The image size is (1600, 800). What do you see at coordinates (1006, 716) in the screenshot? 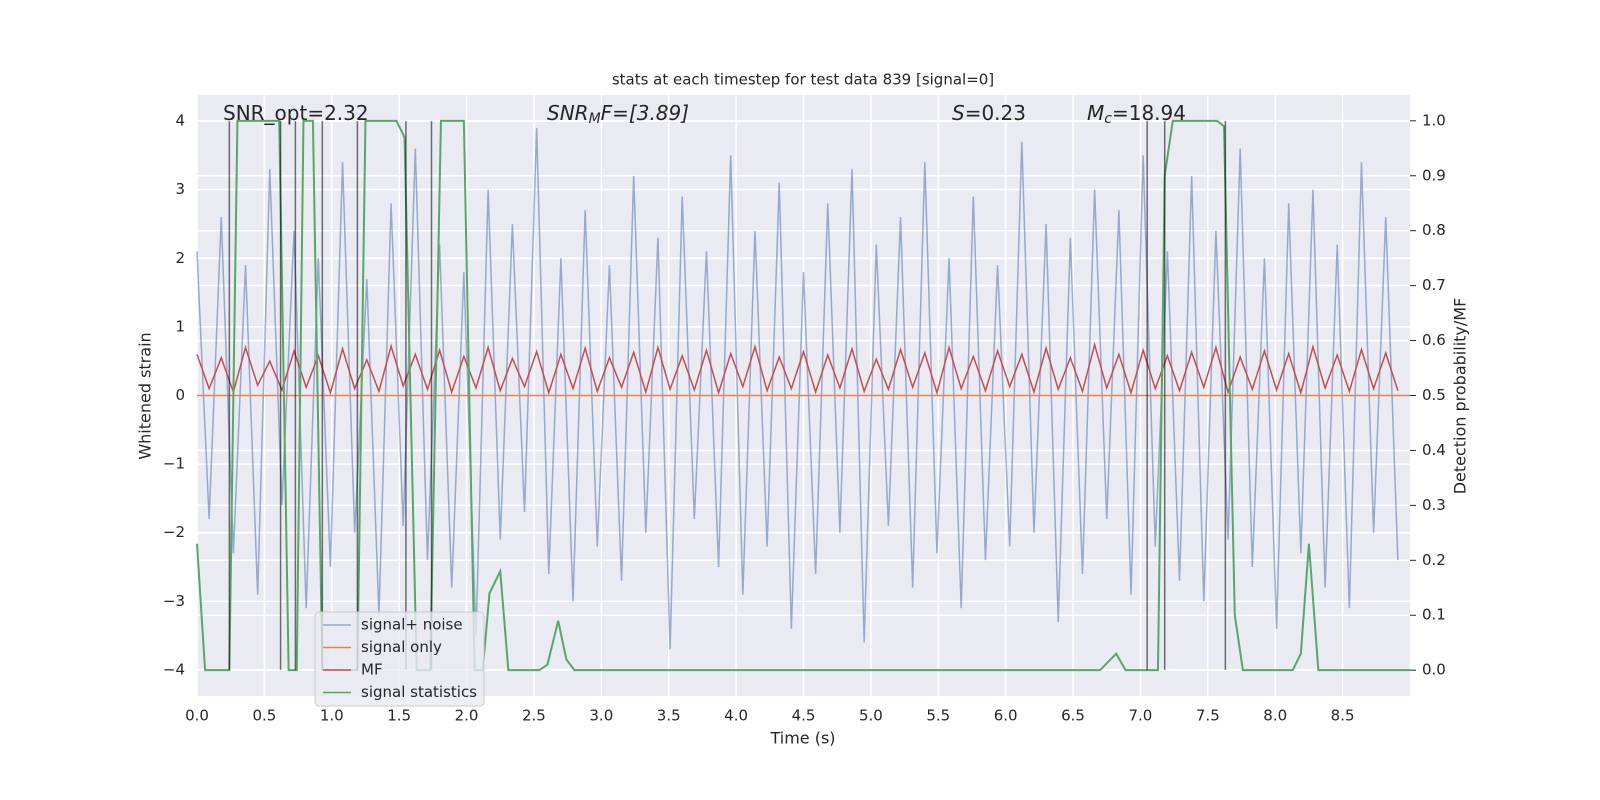
I see `x-tick-label: 6.0` at bounding box center [1006, 716].